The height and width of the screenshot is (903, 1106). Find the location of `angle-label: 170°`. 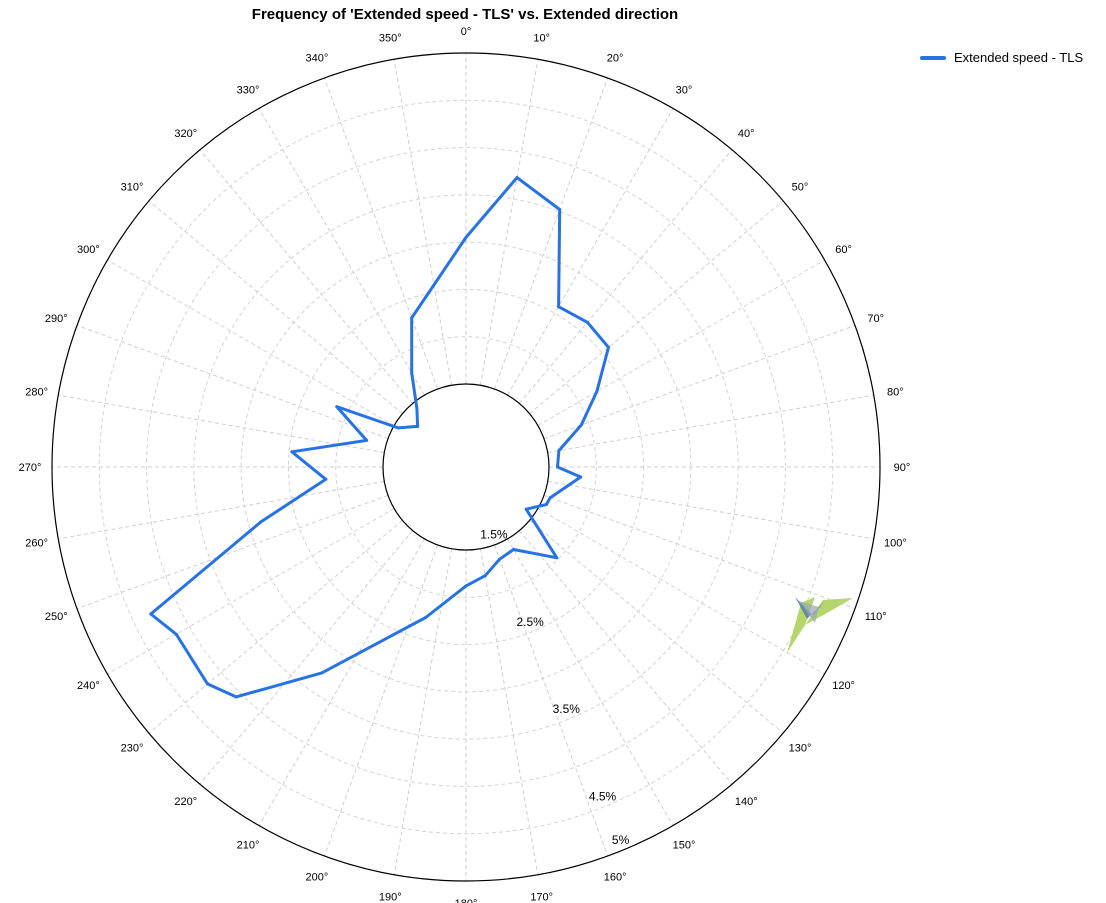

angle-label: 170° is located at coordinates (541, 897).